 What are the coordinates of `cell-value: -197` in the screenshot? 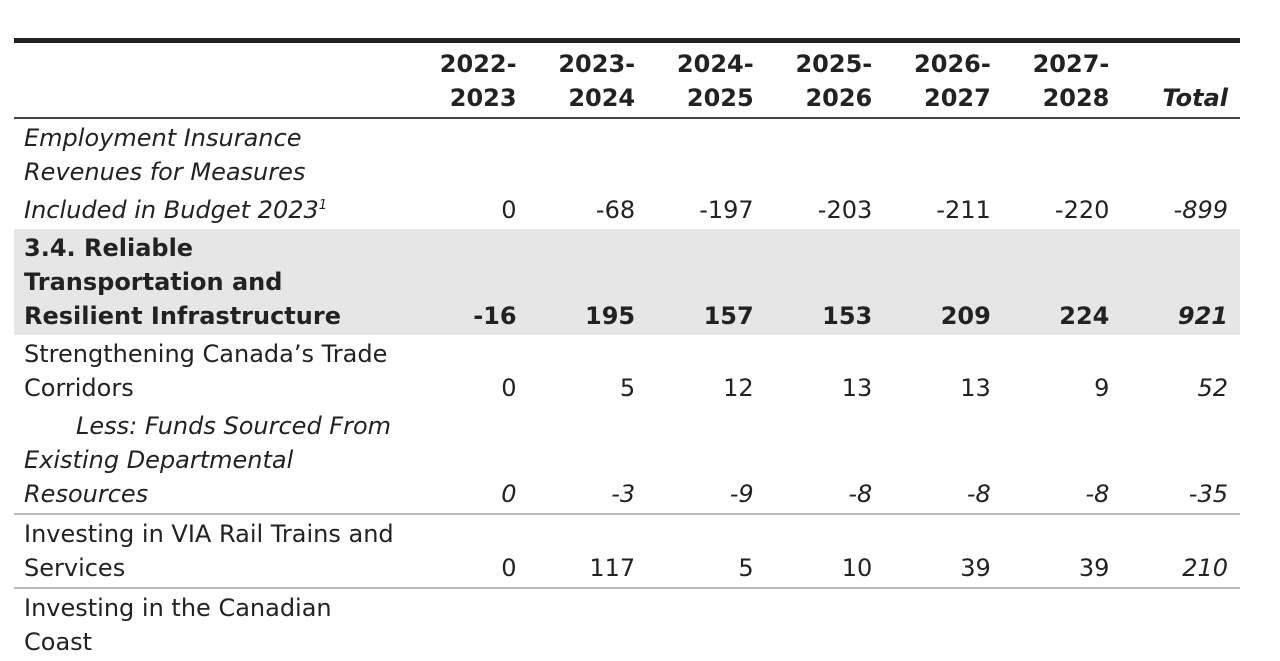 It's located at (726, 210).